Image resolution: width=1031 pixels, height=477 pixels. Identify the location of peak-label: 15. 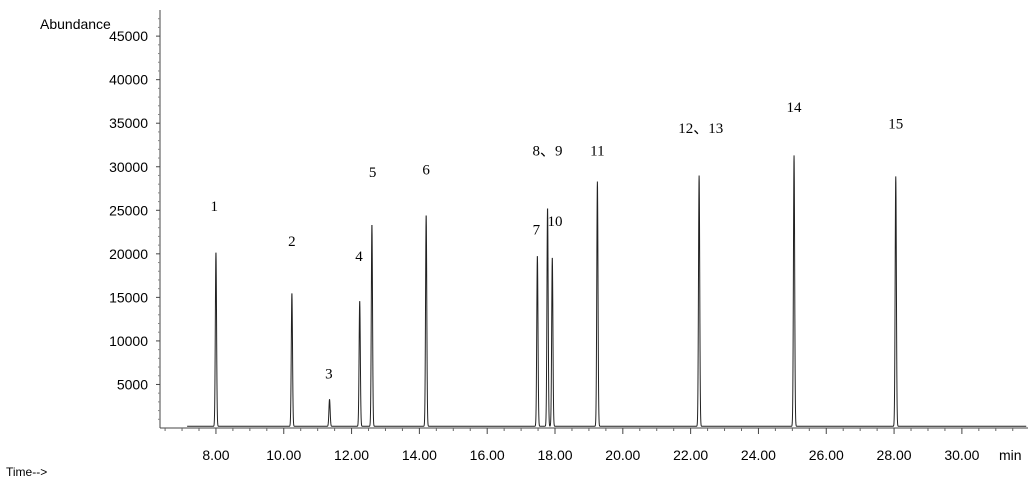
(895, 124).